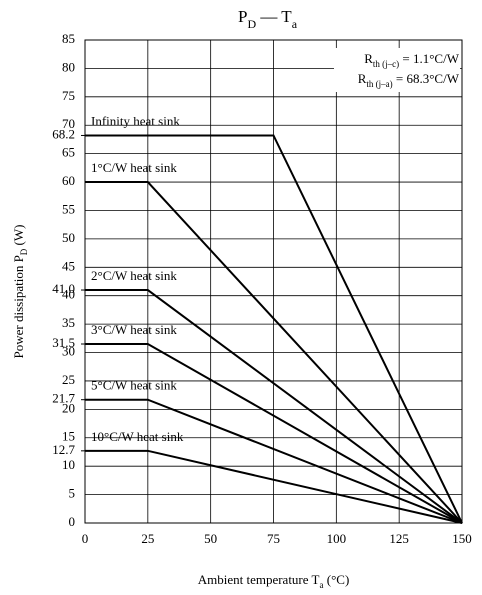  I want to click on series-label: 1°C/W heat sink, so click(134, 167).